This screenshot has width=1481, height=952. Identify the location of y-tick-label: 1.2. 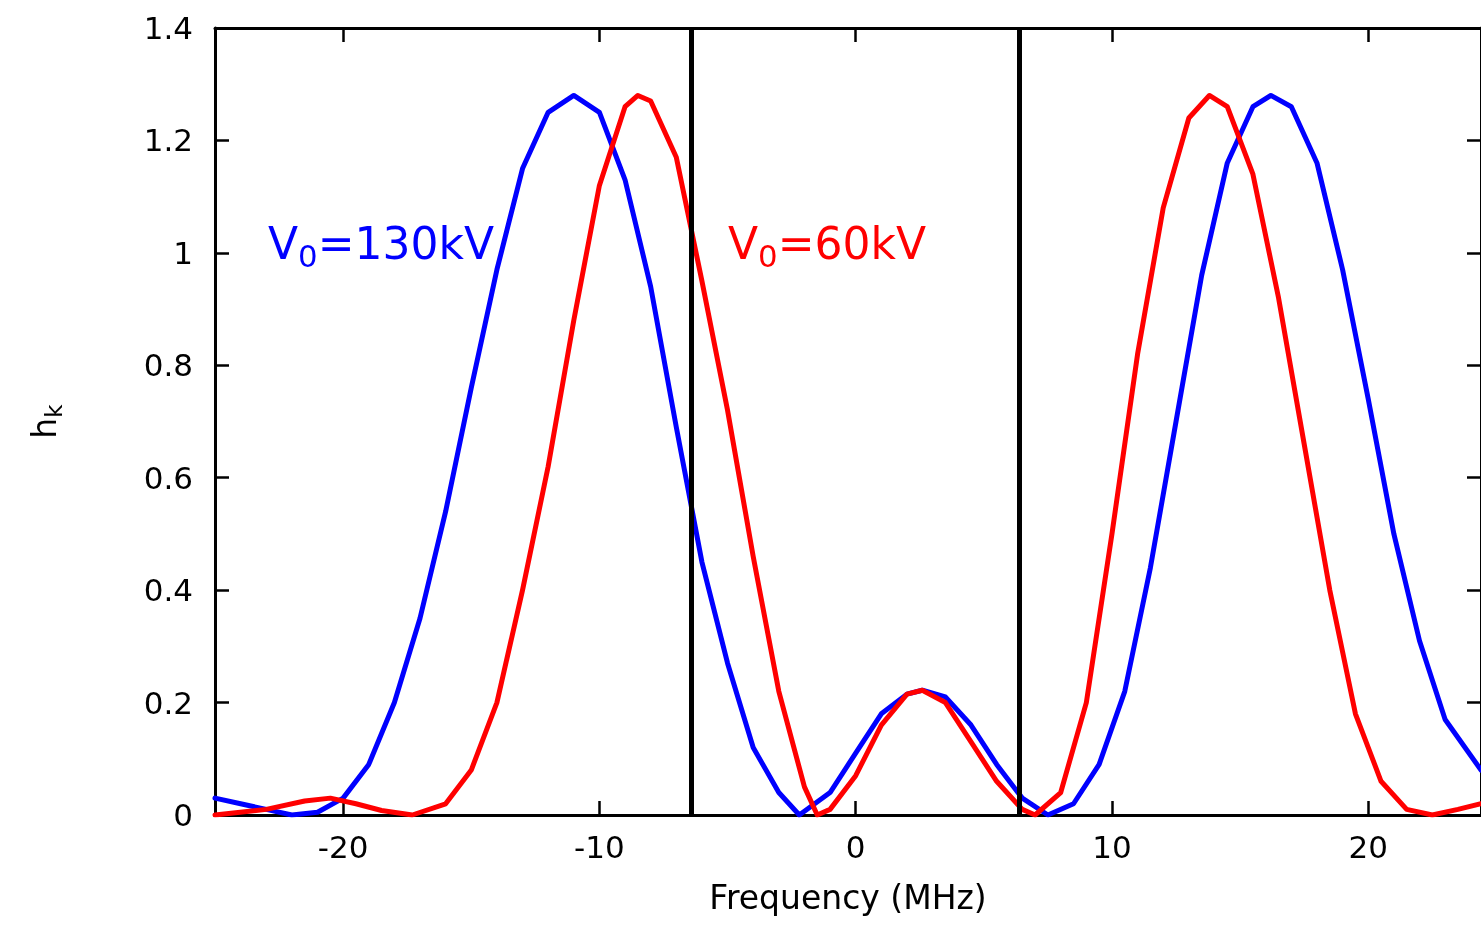
(168, 140).